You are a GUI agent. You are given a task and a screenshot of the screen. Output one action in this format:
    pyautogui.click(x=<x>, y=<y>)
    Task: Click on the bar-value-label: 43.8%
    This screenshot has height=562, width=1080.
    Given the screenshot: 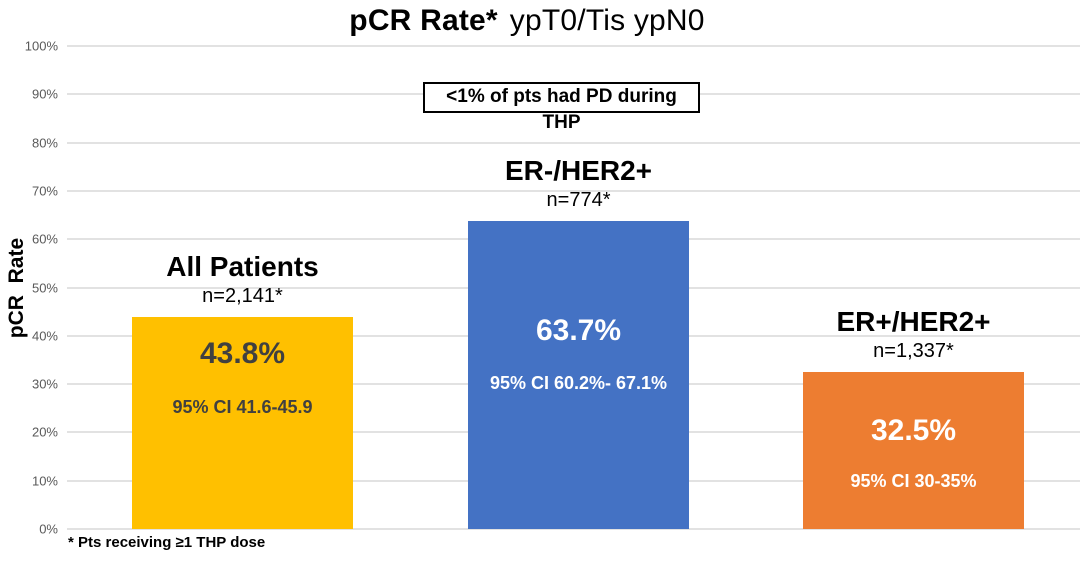 What is the action you would take?
    pyautogui.click(x=242, y=354)
    